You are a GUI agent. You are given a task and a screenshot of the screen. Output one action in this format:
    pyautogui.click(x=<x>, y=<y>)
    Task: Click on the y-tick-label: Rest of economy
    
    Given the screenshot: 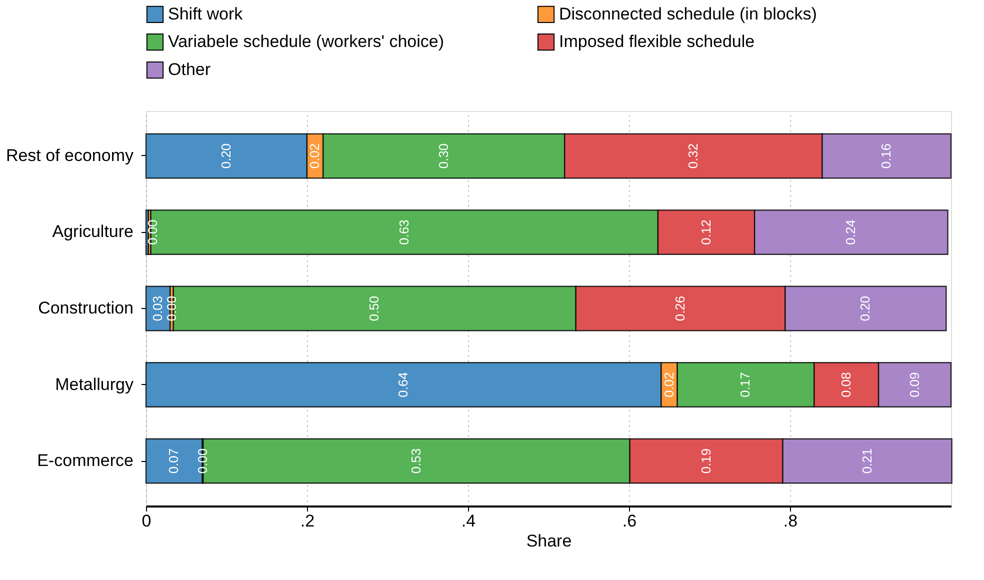 What is the action you would take?
    pyautogui.click(x=70, y=155)
    